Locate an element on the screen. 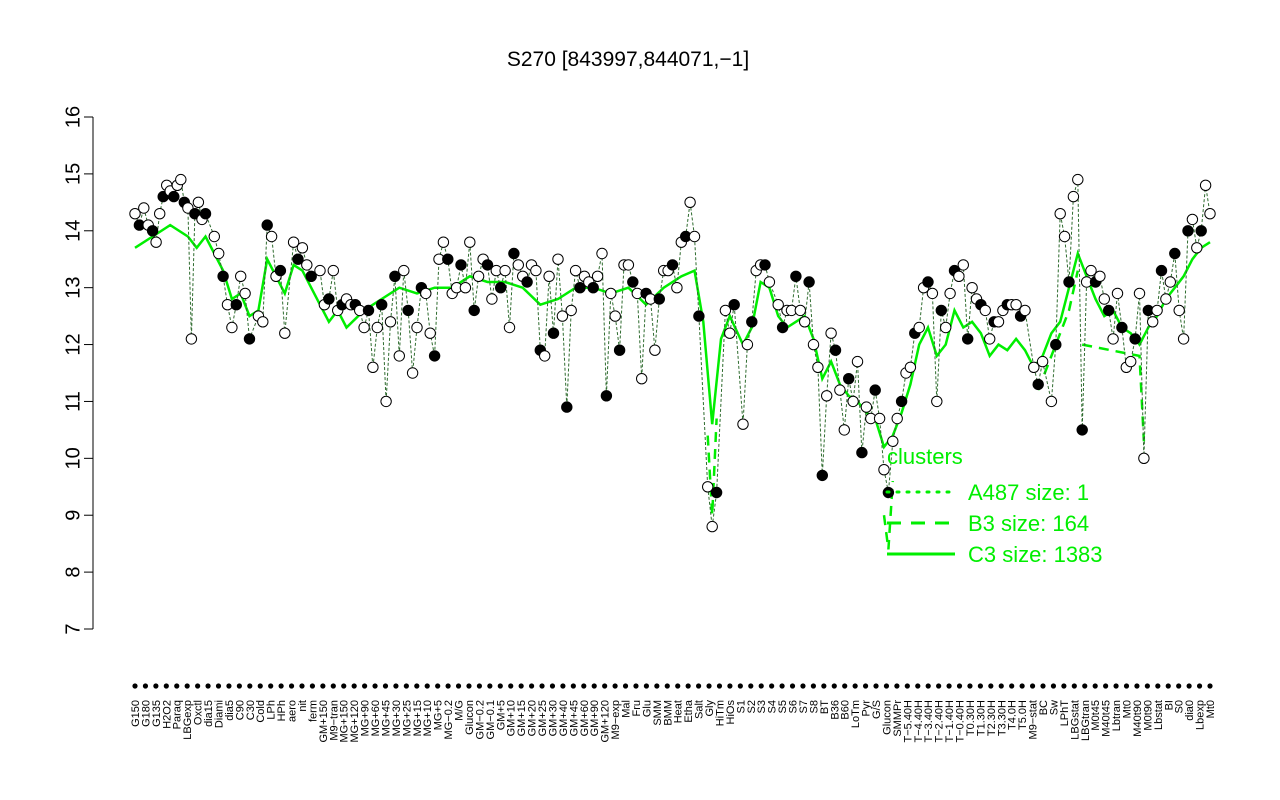  x-tick-label: MG+10 is located at coordinates (428, 718).